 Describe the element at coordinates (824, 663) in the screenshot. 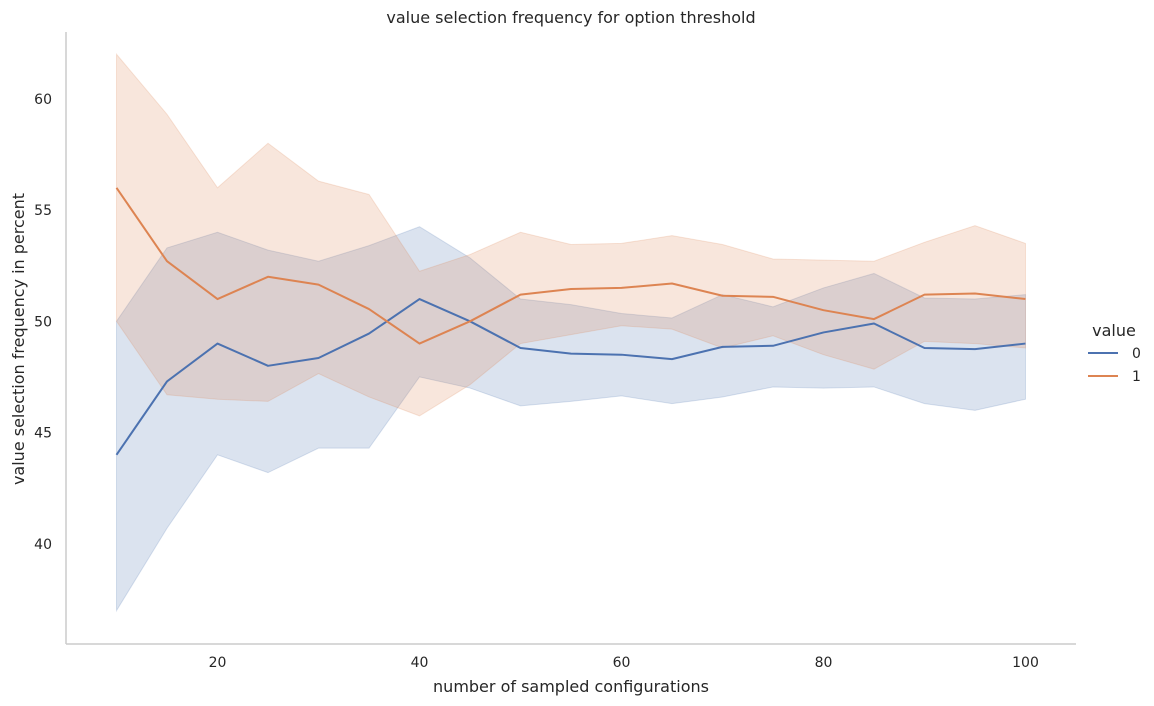

I see `x-tick-label: 80` at that location.